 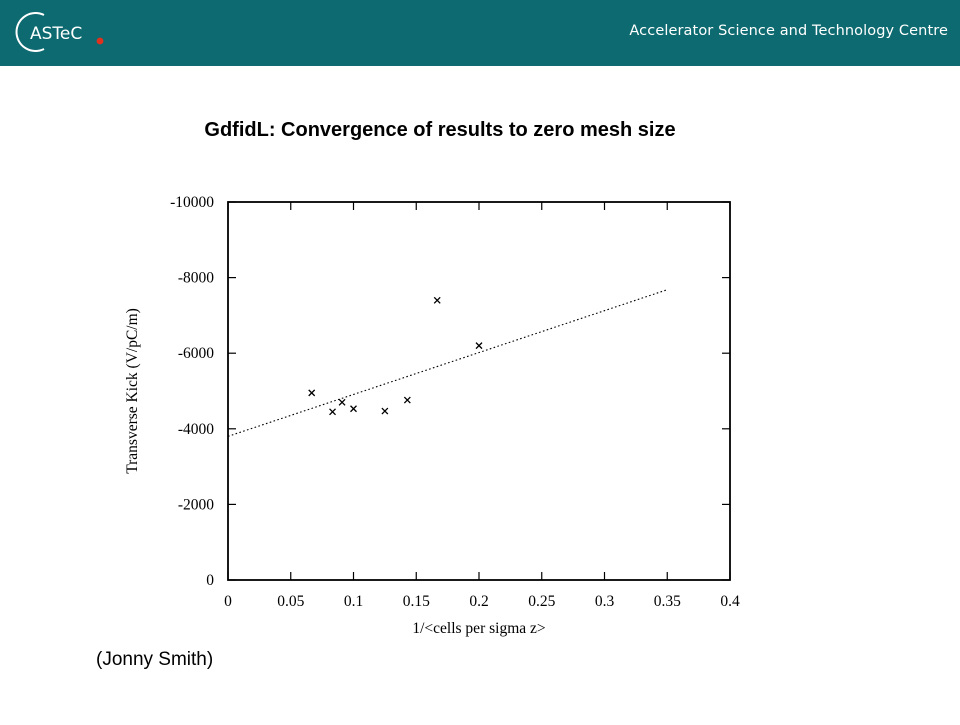 I want to click on y-tick-label: 0, so click(x=210, y=580).